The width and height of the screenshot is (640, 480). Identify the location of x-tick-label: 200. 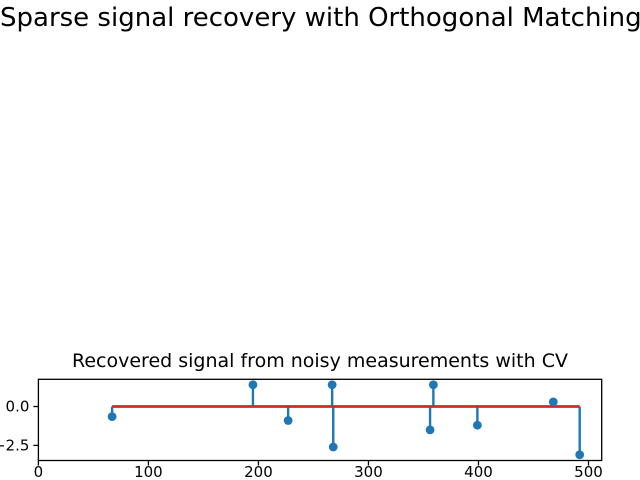
(258, 471).